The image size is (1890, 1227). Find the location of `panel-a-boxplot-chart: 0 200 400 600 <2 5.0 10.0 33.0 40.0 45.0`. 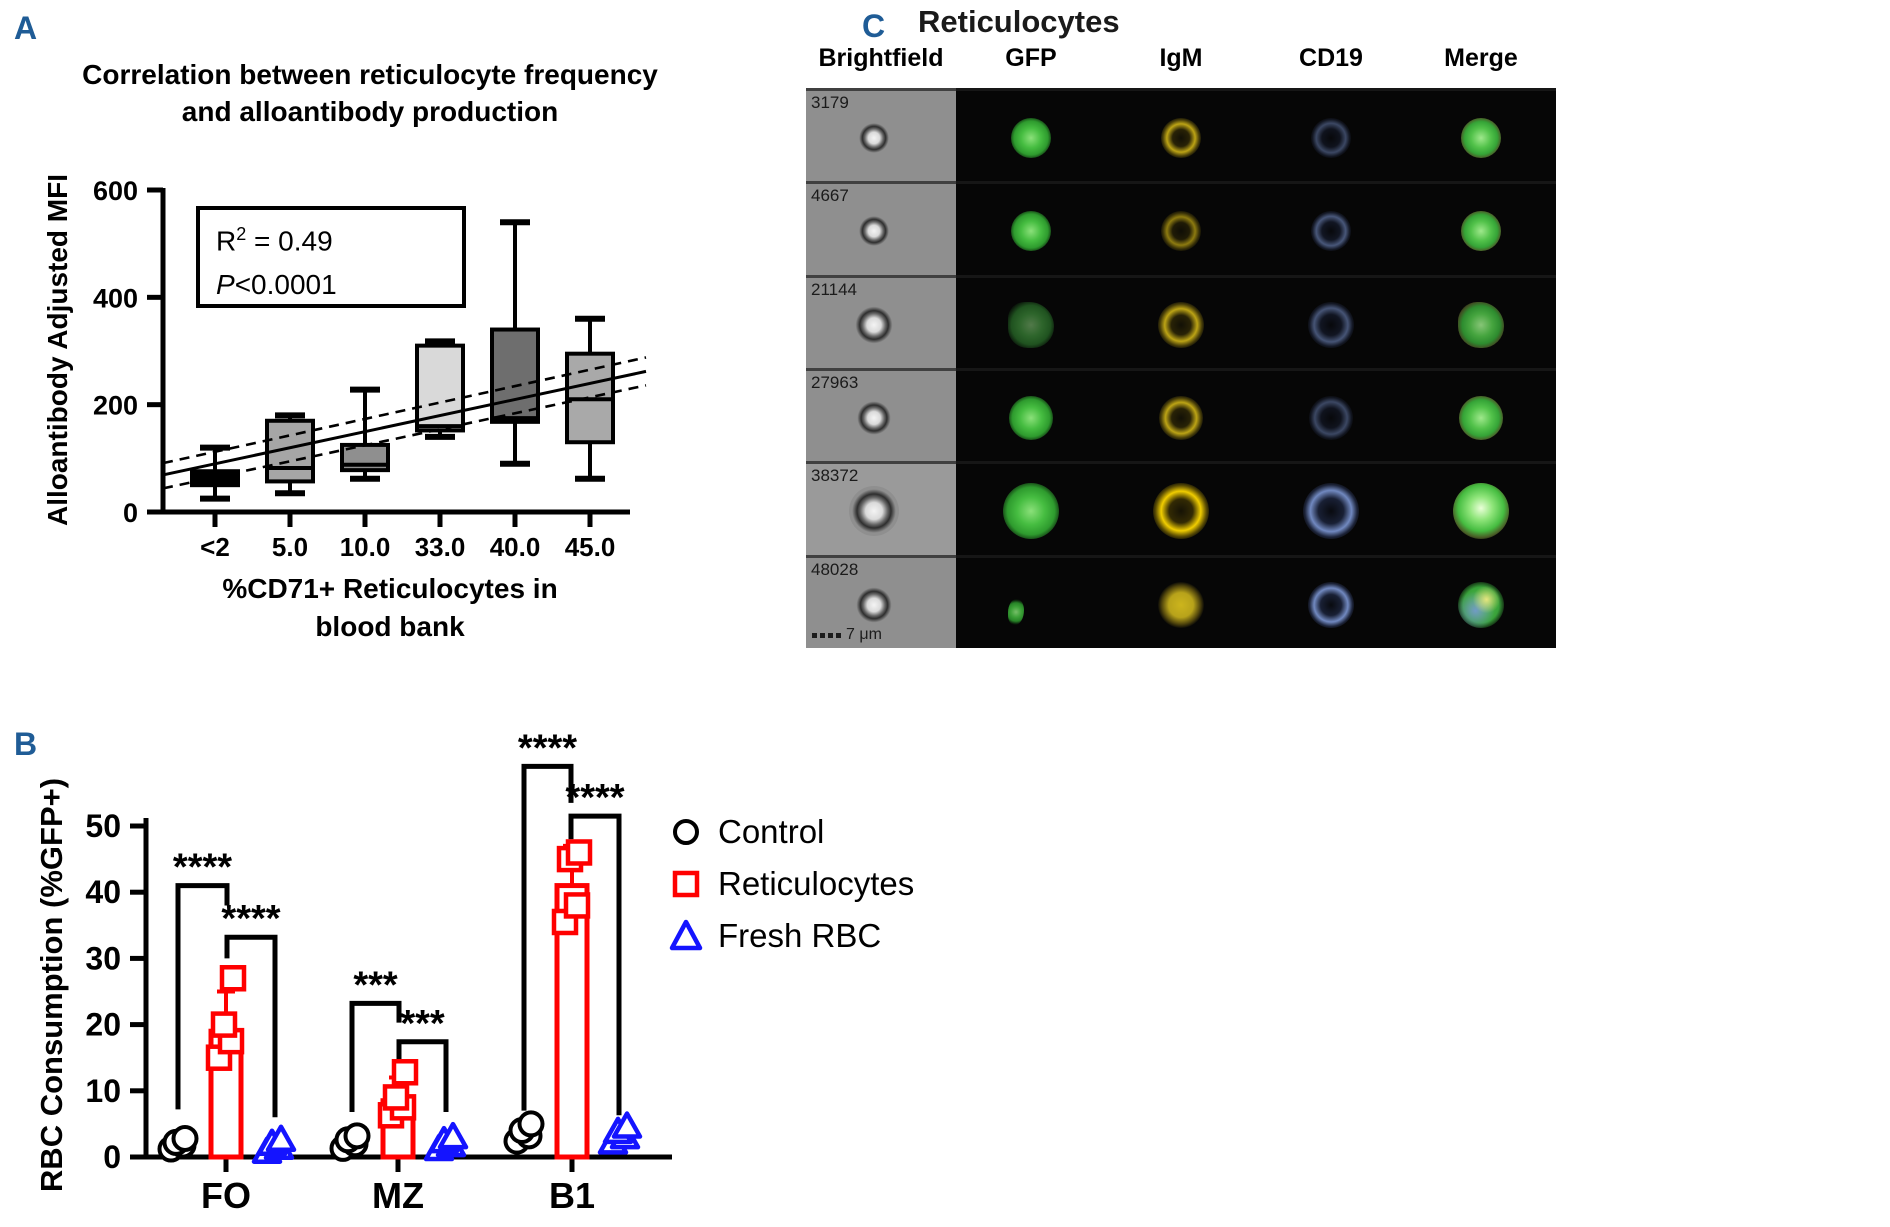

panel-a-boxplot-chart: 0 200 400 600 <2 5.0 10.0 33.0 40.0 45.0 is located at coordinates (370, 369).